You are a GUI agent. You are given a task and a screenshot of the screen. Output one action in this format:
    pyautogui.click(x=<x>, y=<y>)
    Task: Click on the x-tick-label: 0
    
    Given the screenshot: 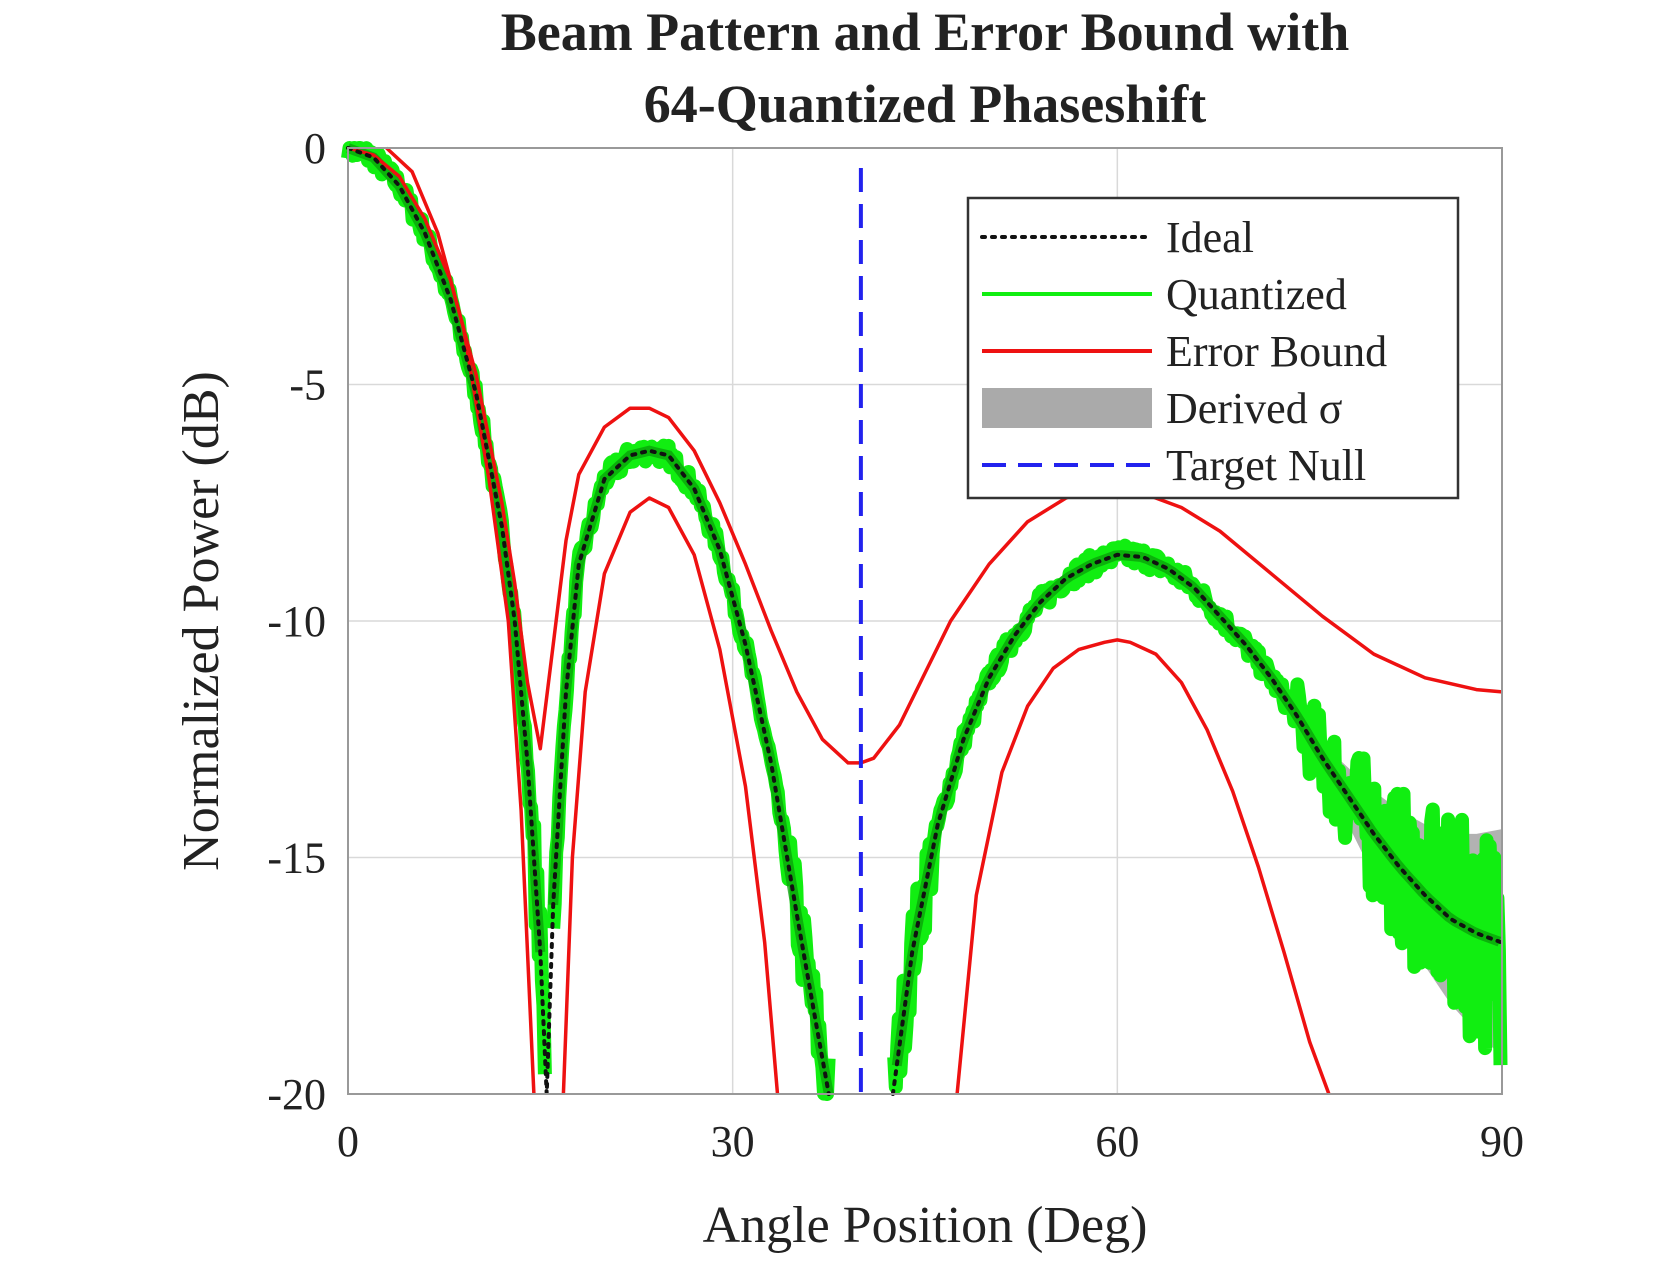 What is the action you would take?
    pyautogui.click(x=348, y=1141)
    